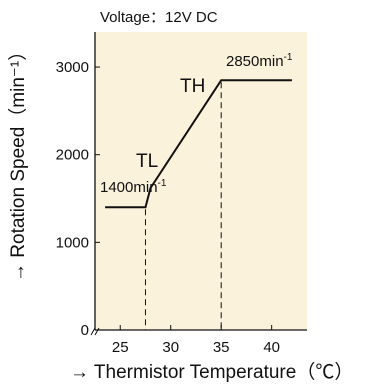  I want to click on low-speed-label: 1400min-1, so click(133, 187).